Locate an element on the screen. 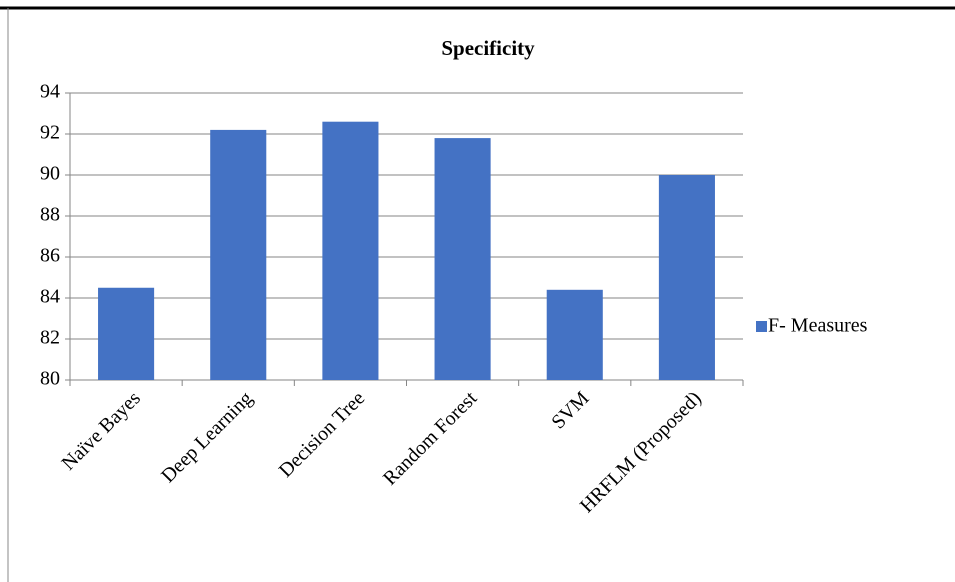  x-tick-label: Decision Tree is located at coordinates (322, 434).